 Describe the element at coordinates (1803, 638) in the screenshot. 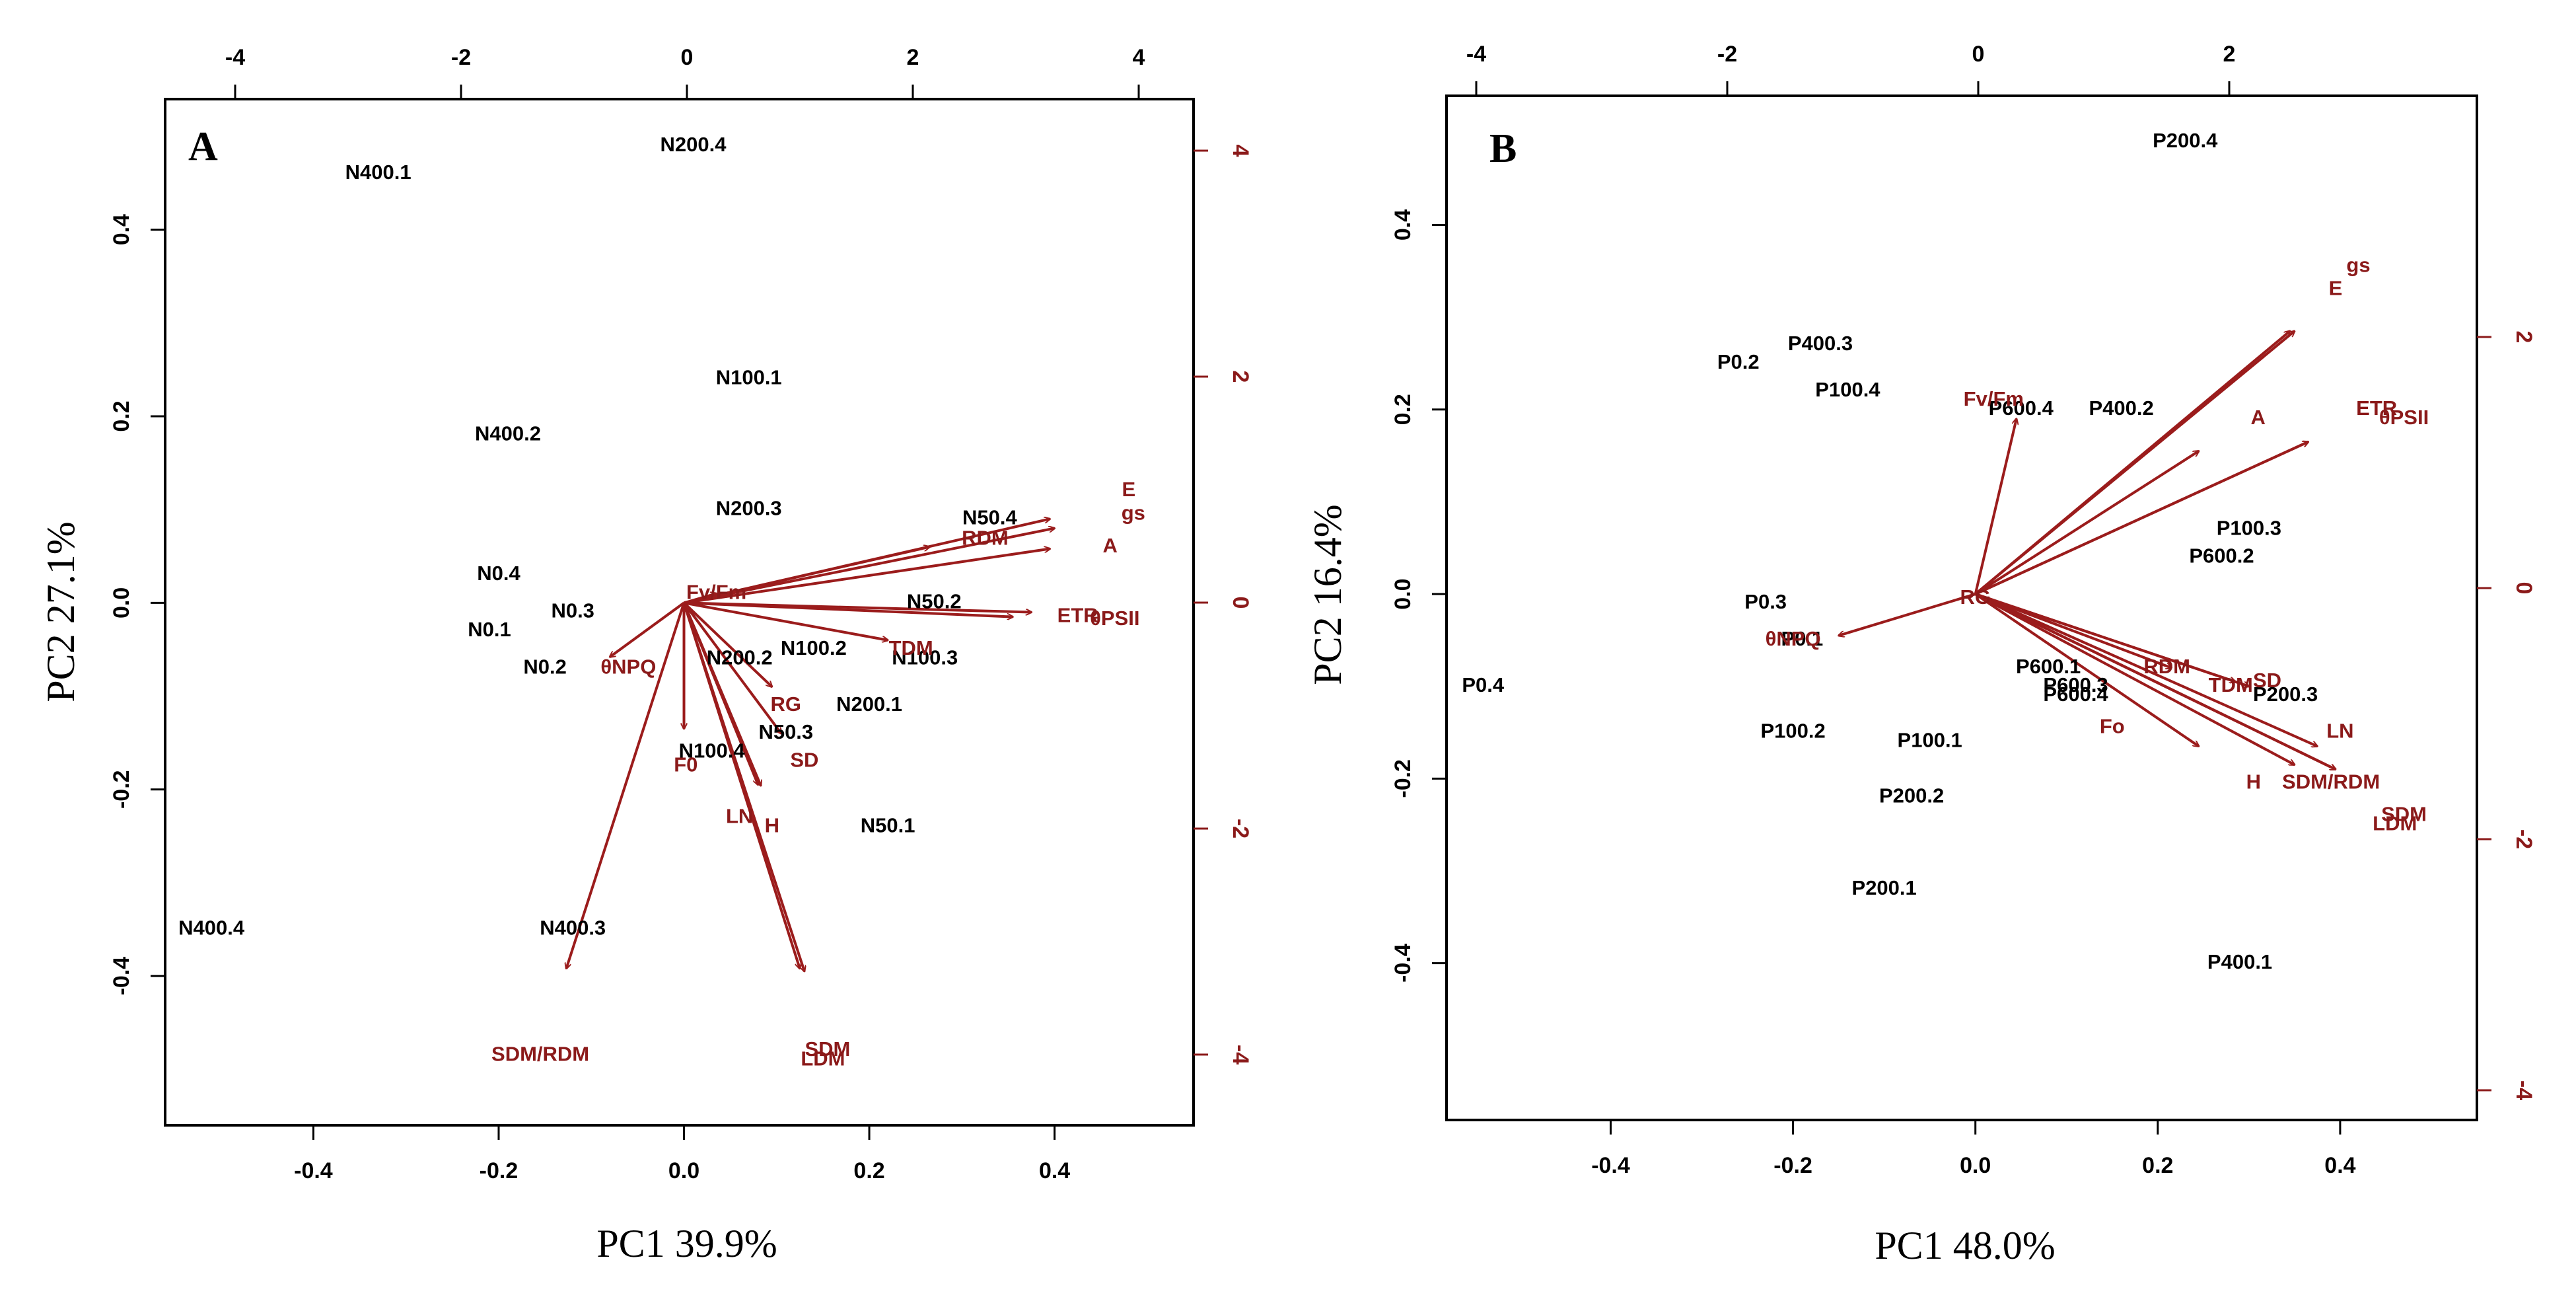

I see `obs-label-p0-1: P0.1` at that location.